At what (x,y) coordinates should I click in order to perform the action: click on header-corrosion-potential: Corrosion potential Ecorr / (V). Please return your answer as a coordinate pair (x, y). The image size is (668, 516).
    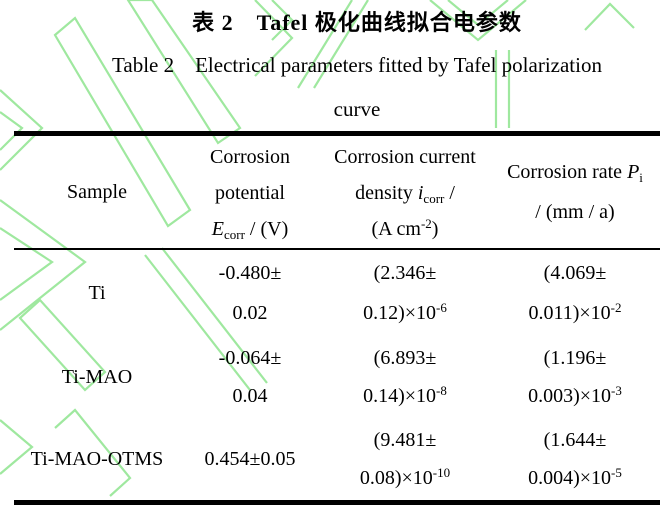
    Looking at the image, I should click on (250, 192).